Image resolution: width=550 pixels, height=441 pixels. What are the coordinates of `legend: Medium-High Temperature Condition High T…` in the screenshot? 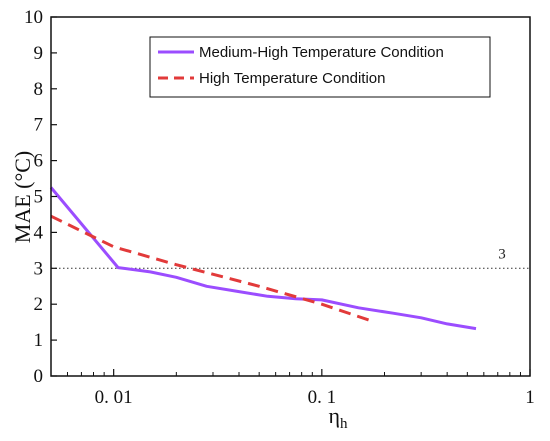 It's located at (320, 67).